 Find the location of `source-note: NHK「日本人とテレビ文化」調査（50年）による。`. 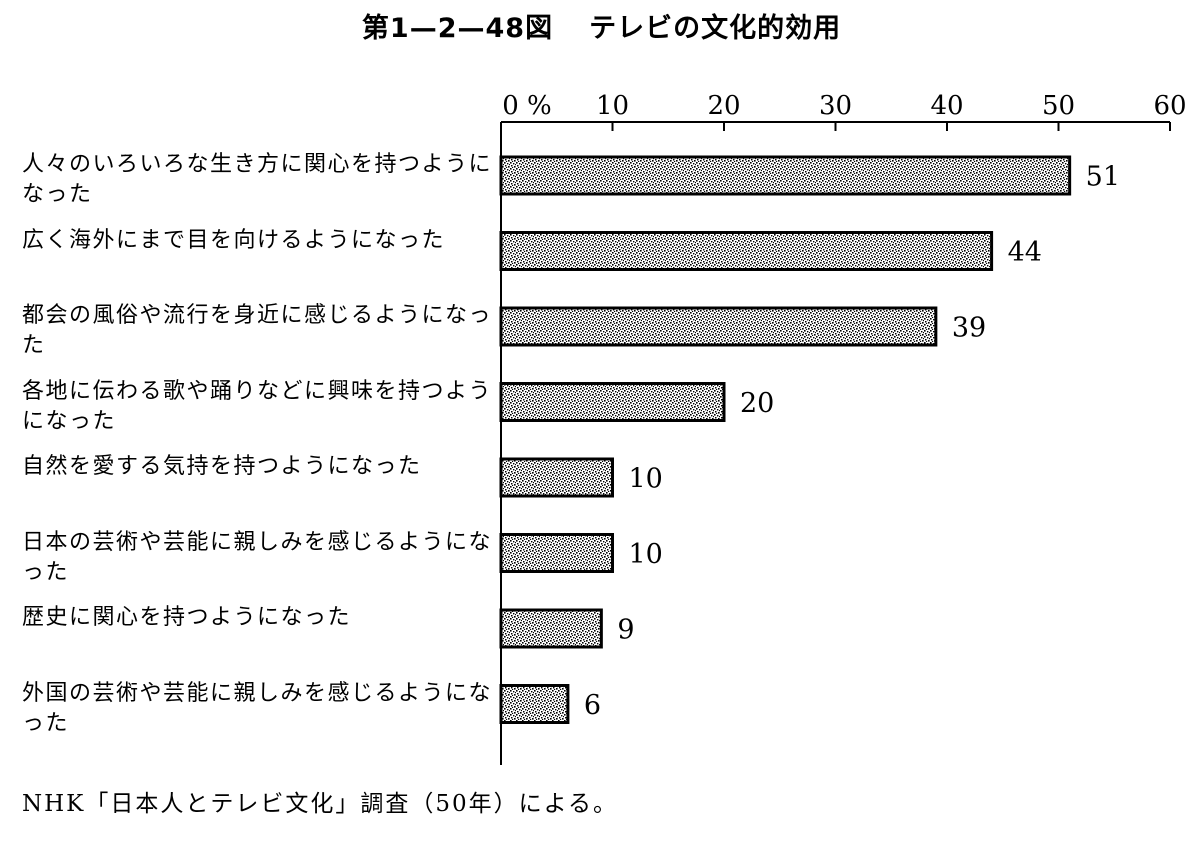

source-note: NHK「日本人とテレビ文化」調査（50年）による。 is located at coordinates (320, 804).